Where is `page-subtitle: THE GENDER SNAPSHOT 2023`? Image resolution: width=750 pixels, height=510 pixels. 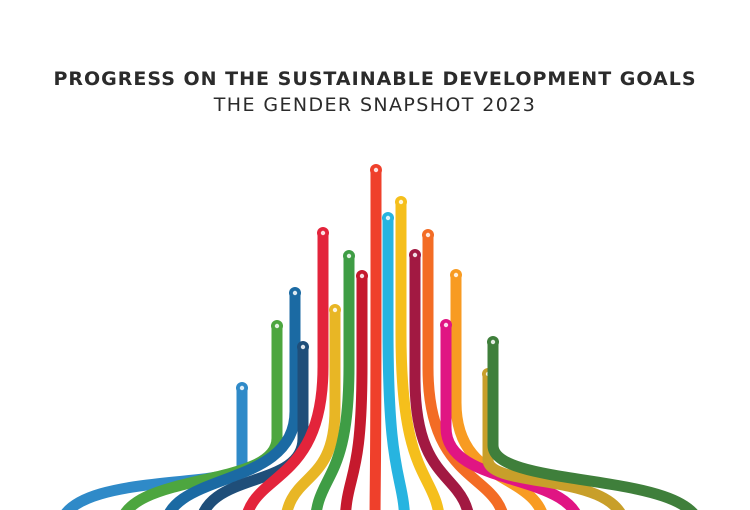 page-subtitle: THE GENDER SNAPSHOT 2023 is located at coordinates (375, 105).